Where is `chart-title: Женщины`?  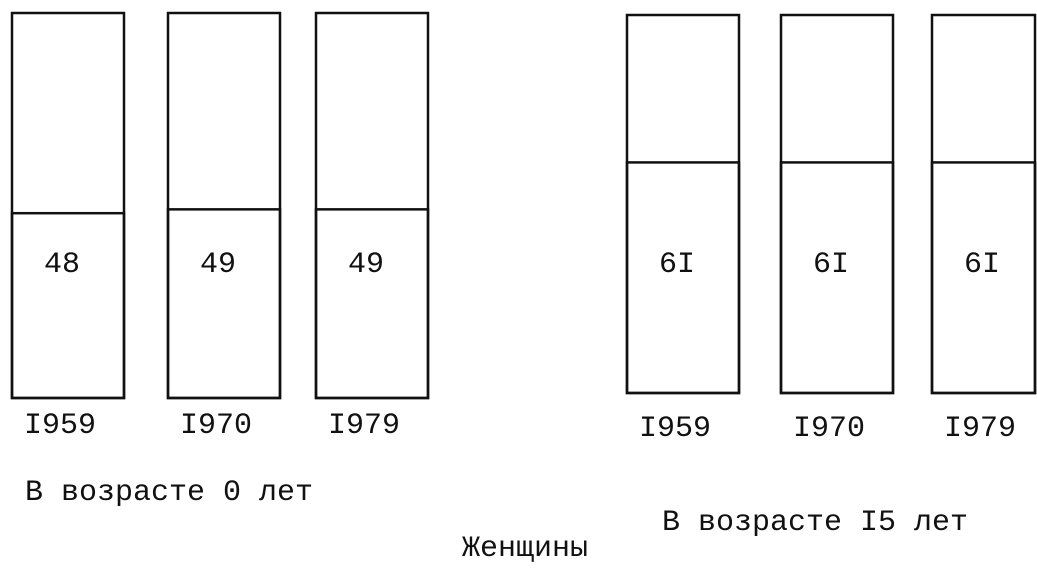 chart-title: Женщины is located at coordinates (525, 549).